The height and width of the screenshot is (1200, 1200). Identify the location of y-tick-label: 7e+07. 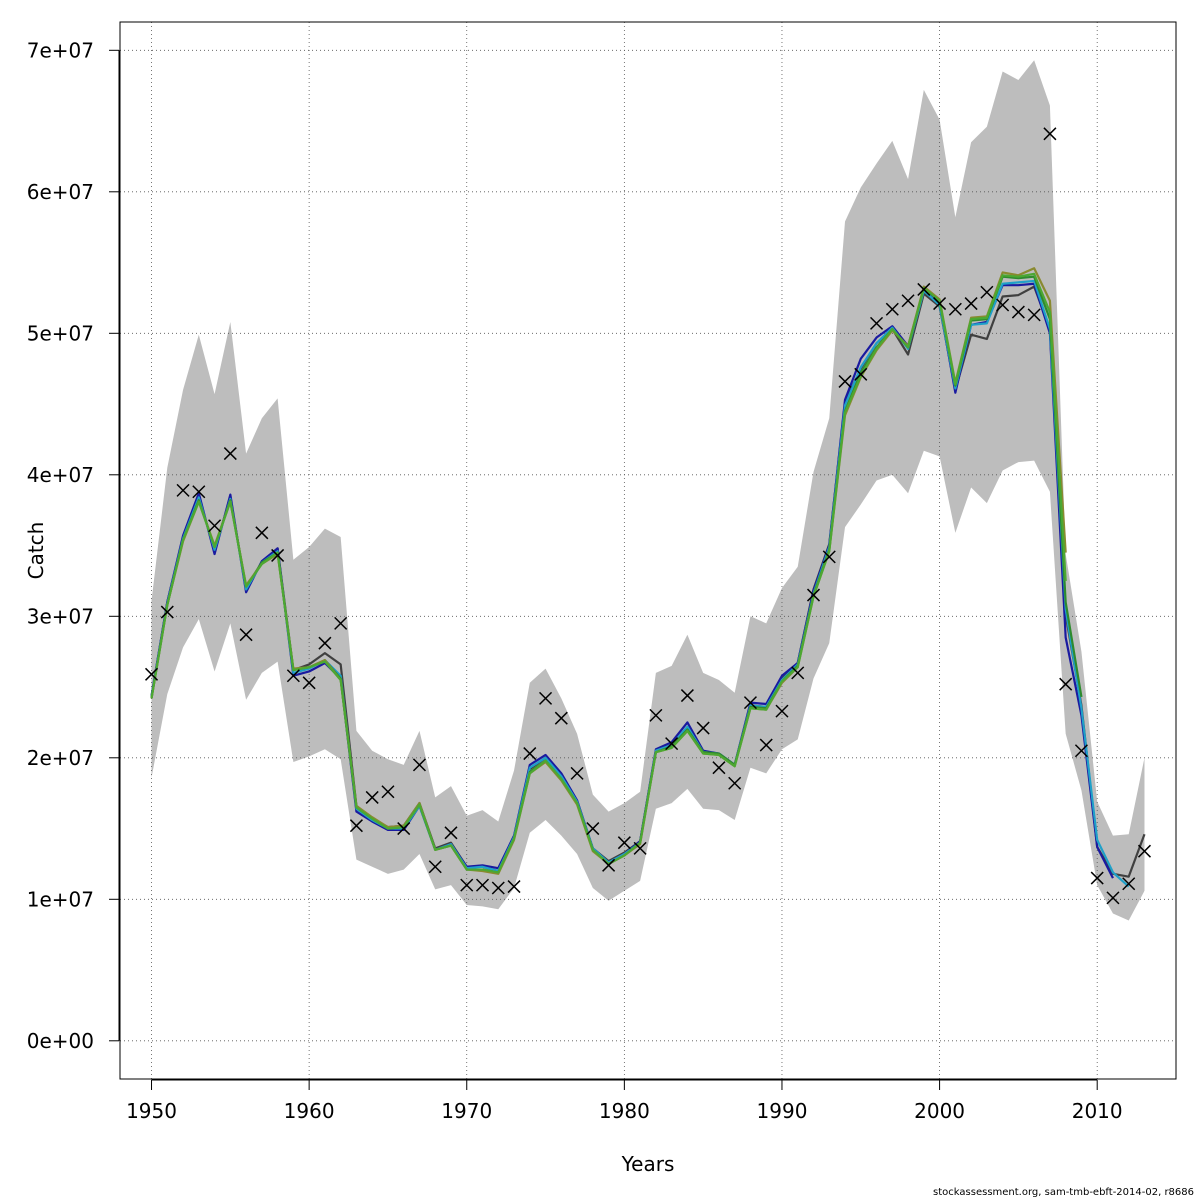
(60, 50).